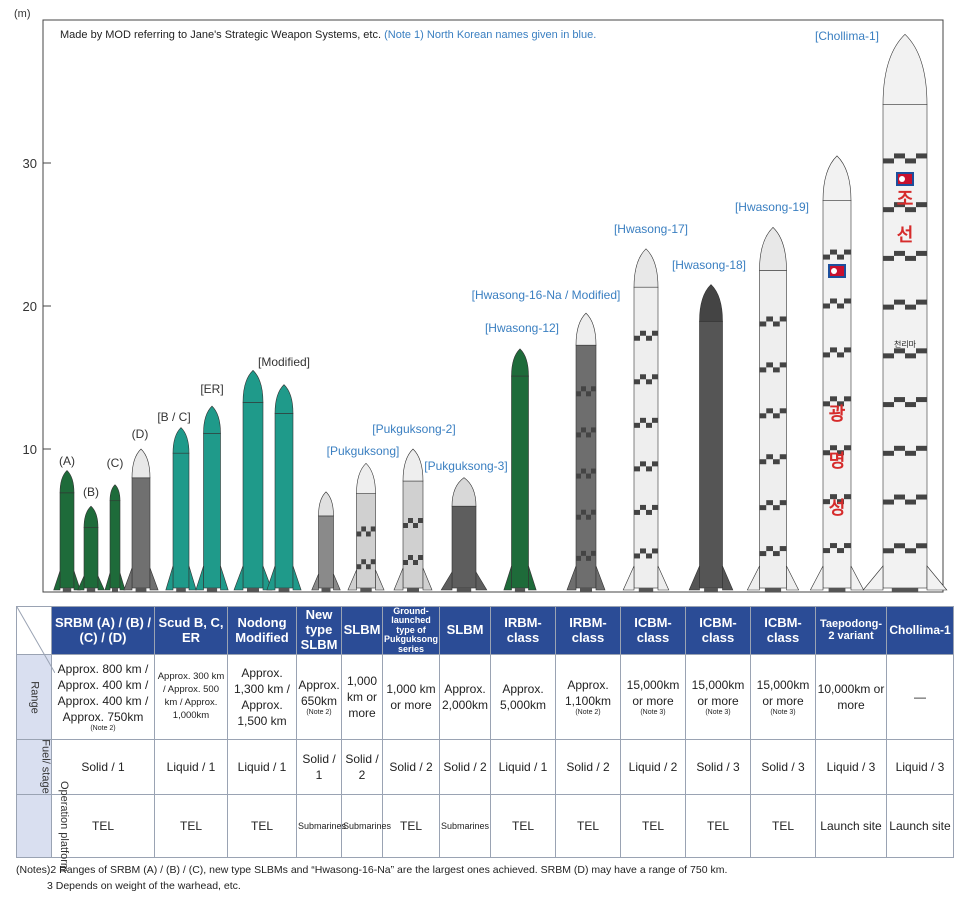 This screenshot has width=965, height=898. What do you see at coordinates (115, 463) in the screenshot?
I see `missile-label: (C)` at bounding box center [115, 463].